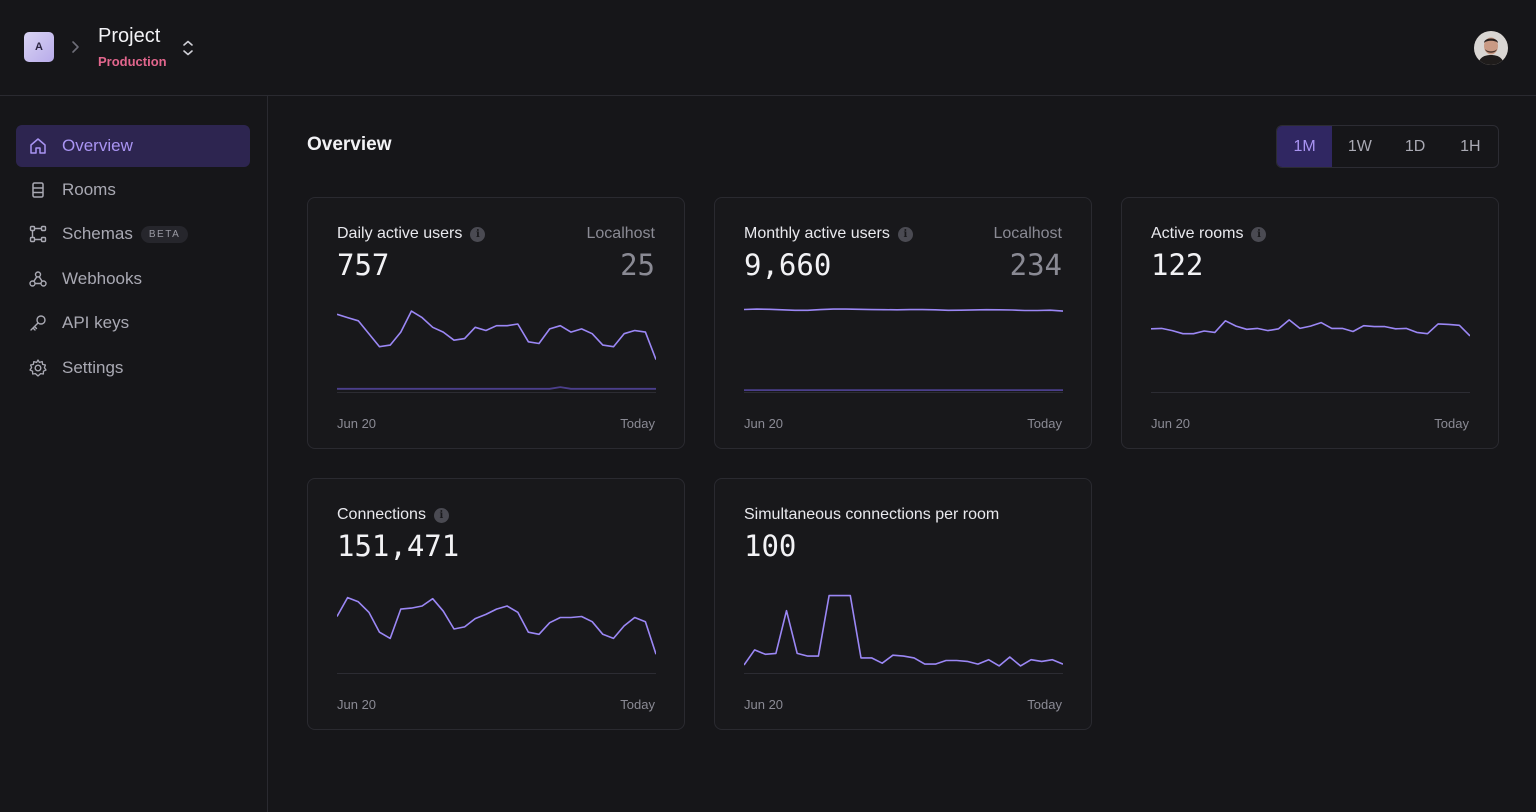  I want to click on rooms-icon, so click(38, 190).